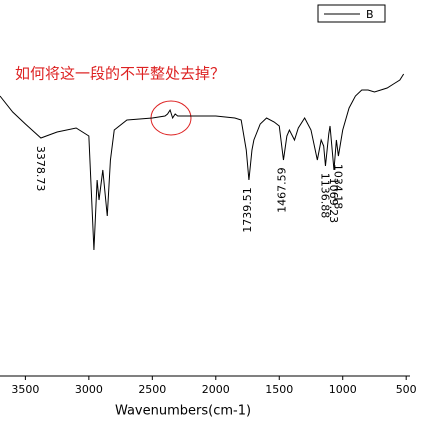 Image resolution: width=448 pixels, height=439 pixels. Describe the element at coordinates (333, 201) in the screenshot. I see `peak-label: 1069.23` at that location.